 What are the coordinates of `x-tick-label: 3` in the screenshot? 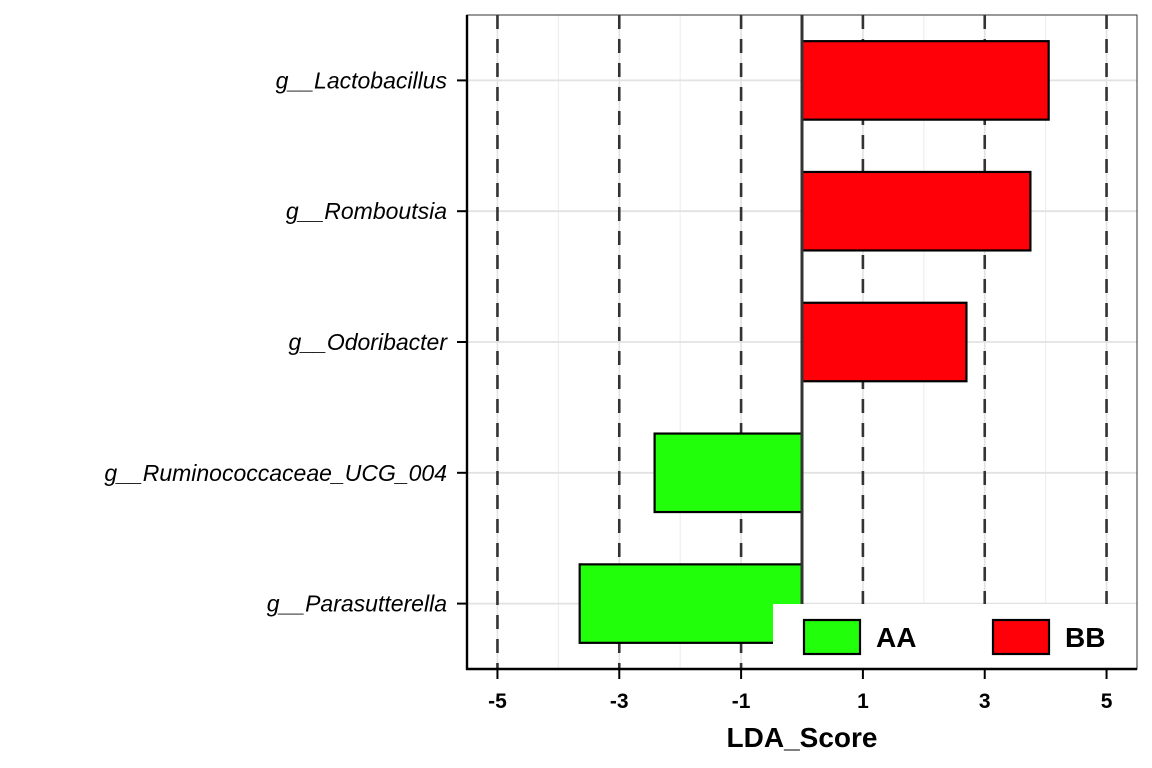 It's located at (985, 701).